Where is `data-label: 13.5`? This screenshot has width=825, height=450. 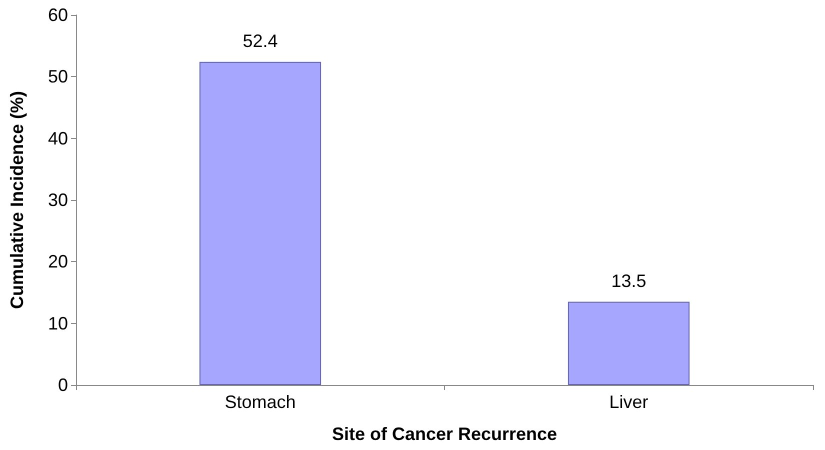
data-label: 13.5 is located at coordinates (628, 280).